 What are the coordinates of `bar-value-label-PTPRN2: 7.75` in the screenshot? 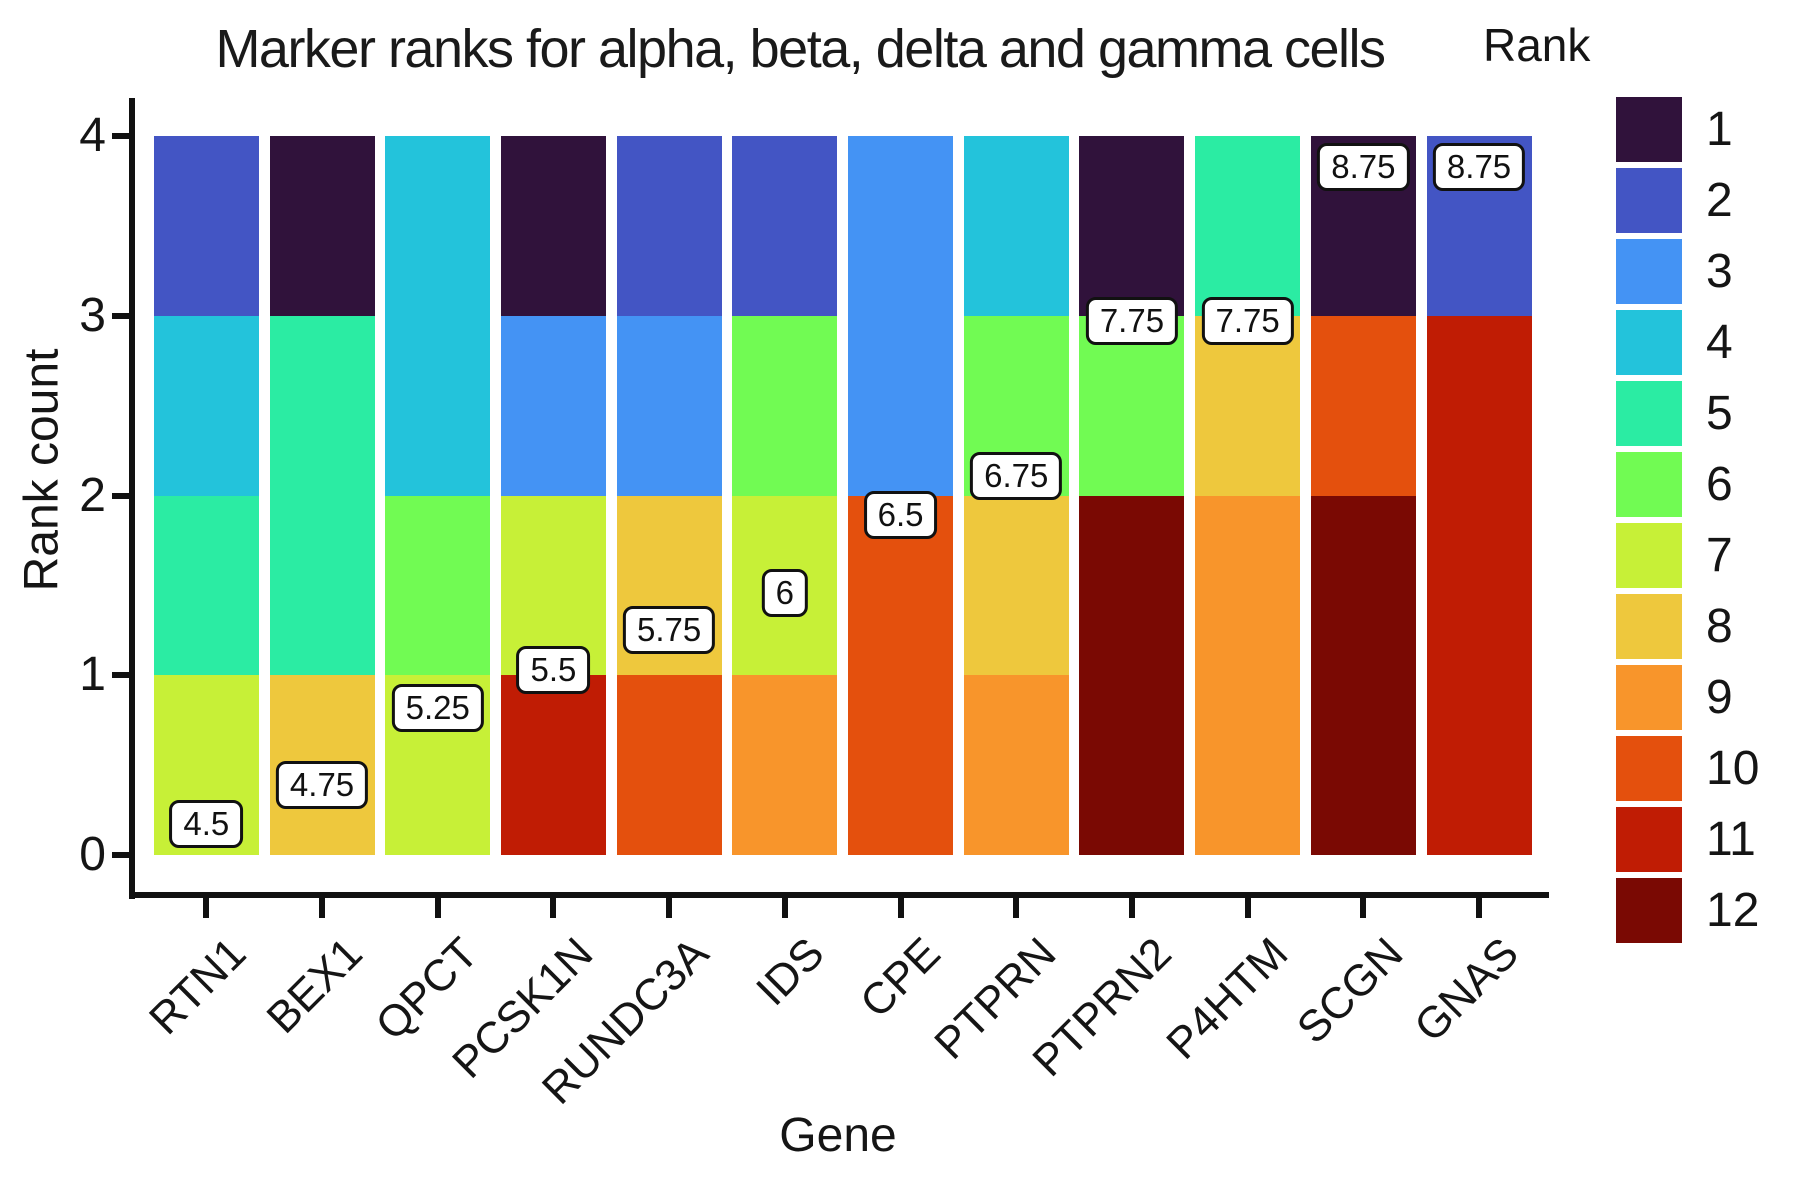 It's located at (1132, 321).